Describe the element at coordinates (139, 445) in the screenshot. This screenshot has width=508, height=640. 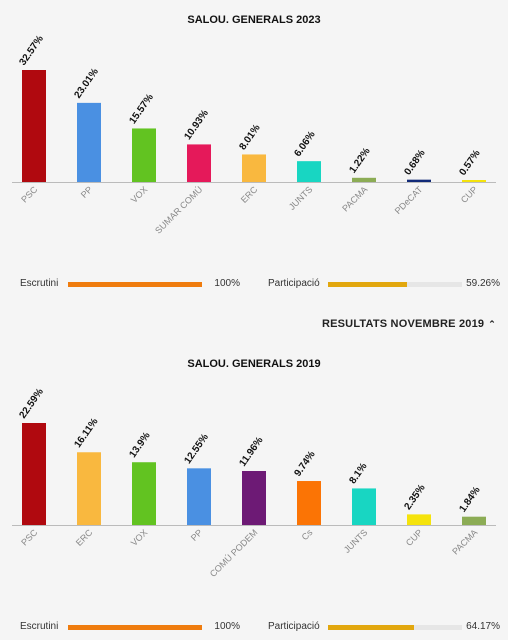
I see `bar-value-label: 13.9%` at that location.